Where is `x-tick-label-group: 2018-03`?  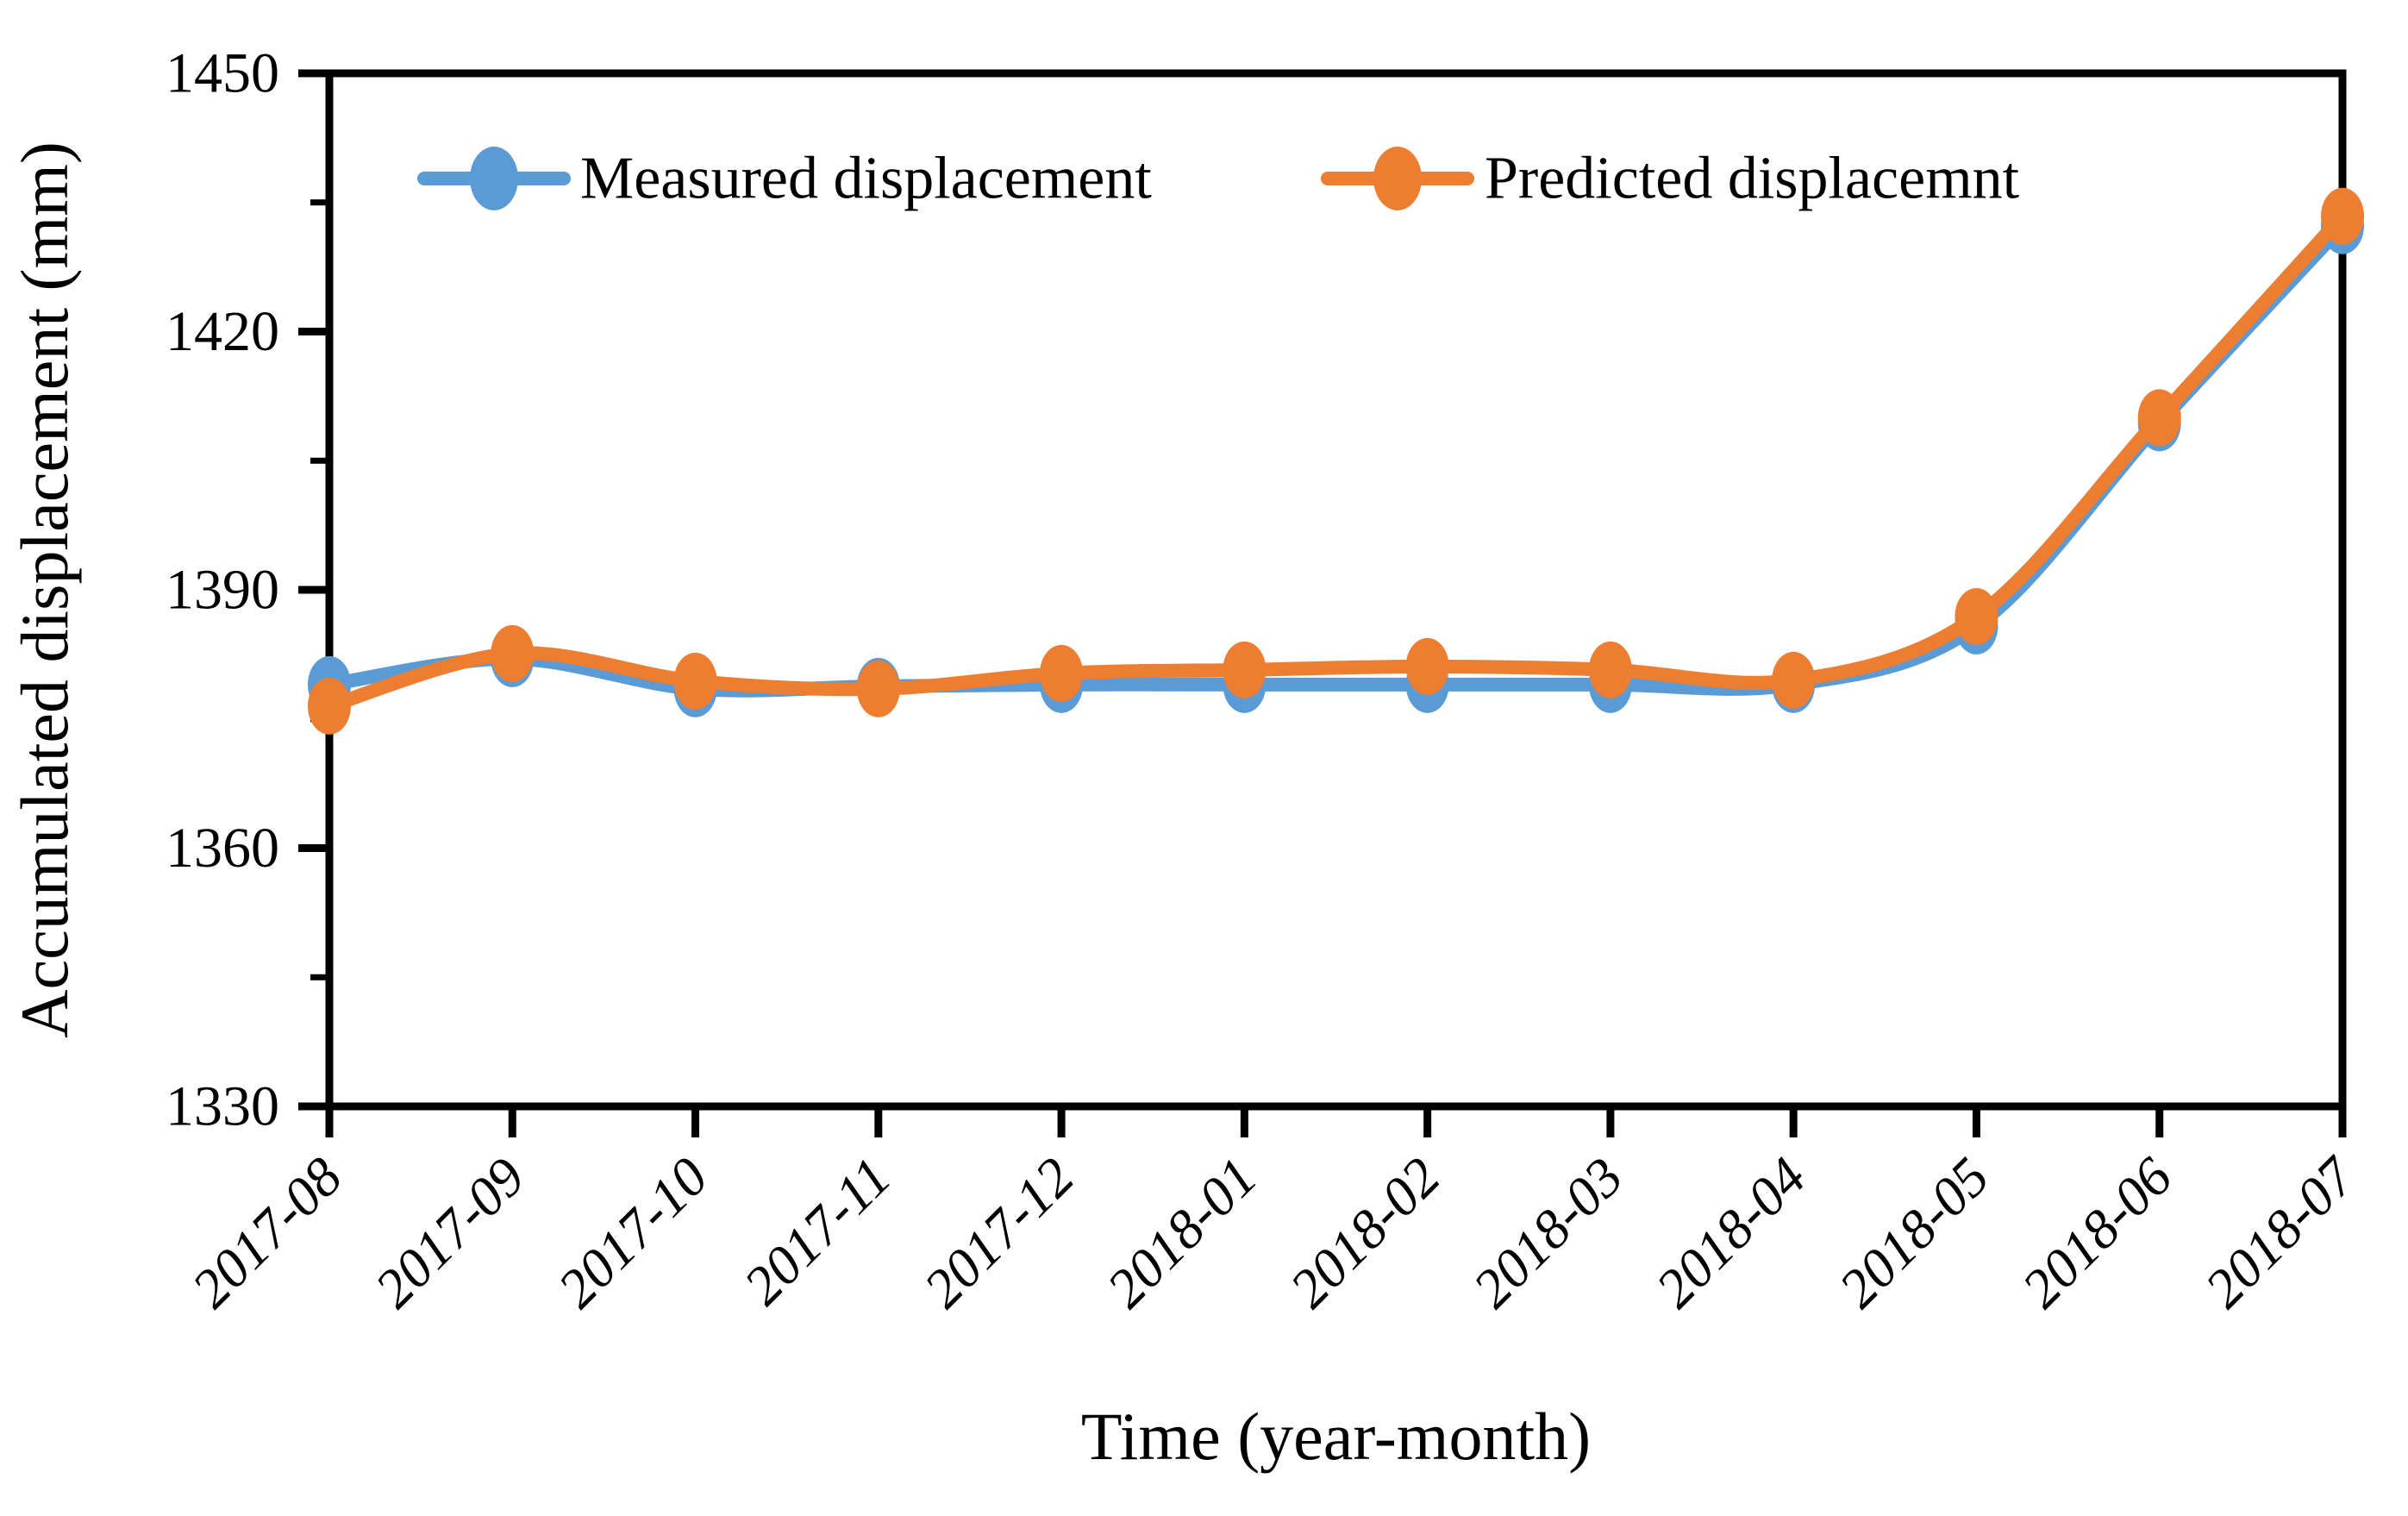 x-tick-label-group: 2018-03 is located at coordinates (1548, 1232).